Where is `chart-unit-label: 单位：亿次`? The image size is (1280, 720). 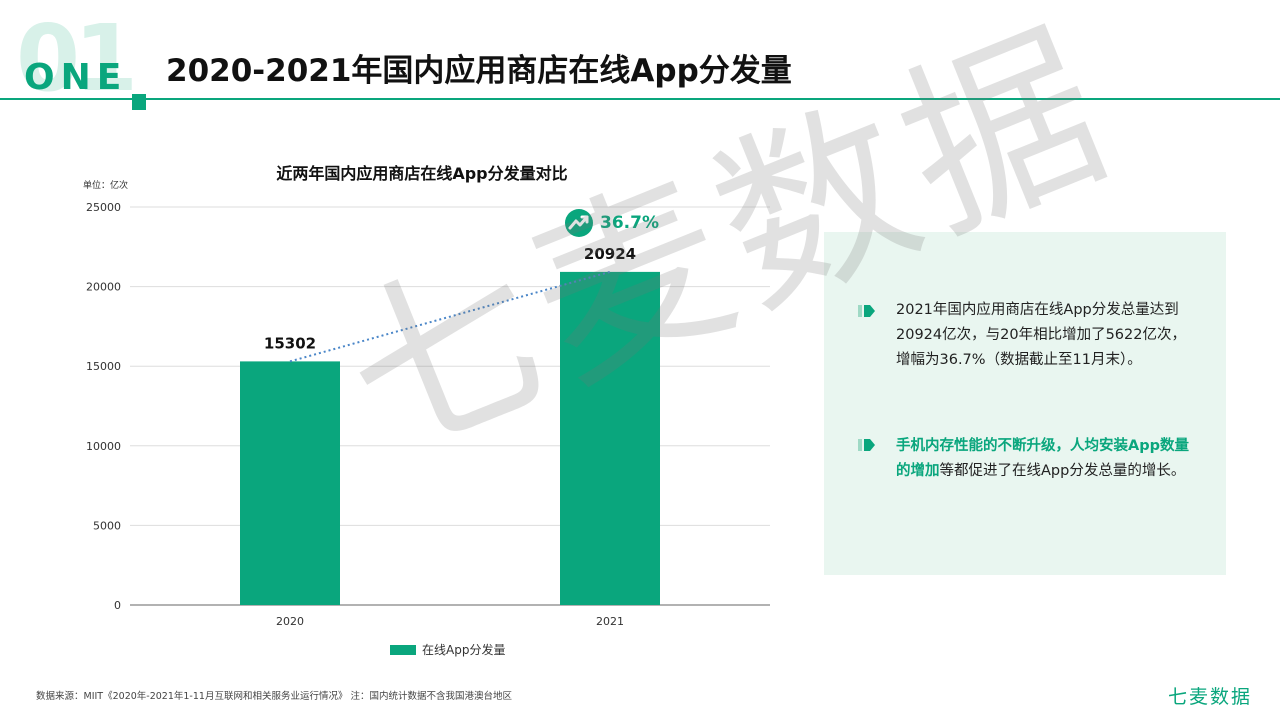
chart-unit-label: 单位：亿次 is located at coordinates (106, 186).